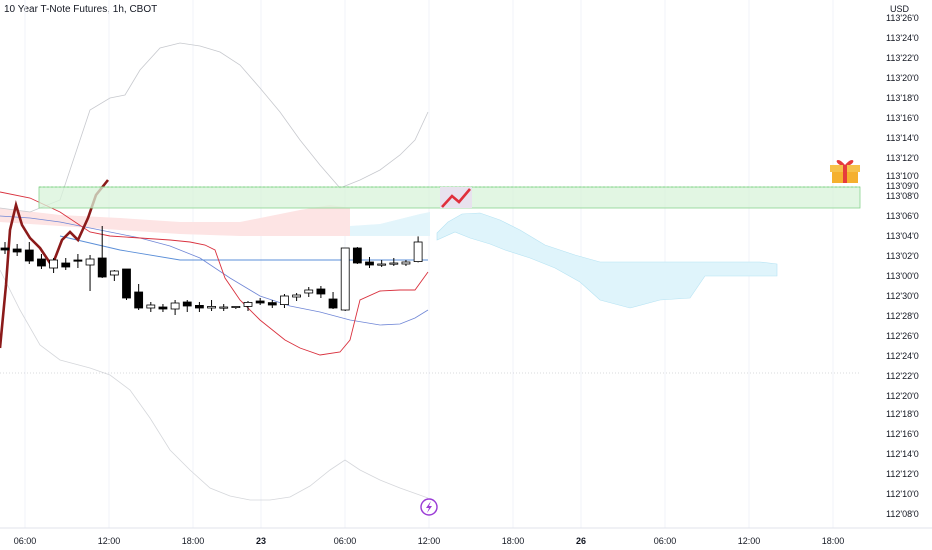  Describe the element at coordinates (902, 38) in the screenshot. I see `price-tick-label: 113'24'0` at that location.